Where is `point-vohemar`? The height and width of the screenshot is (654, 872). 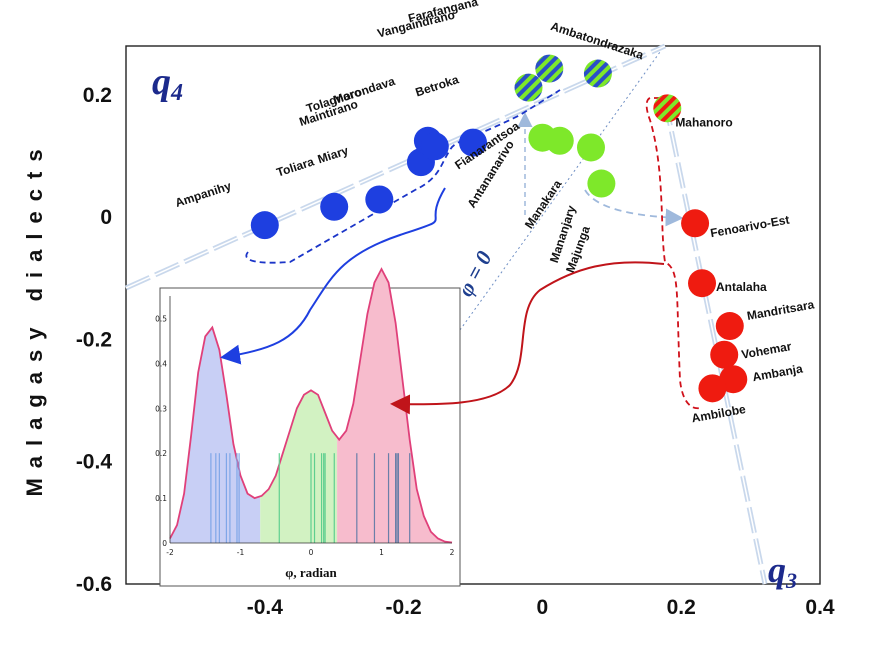 point-vohemar is located at coordinates (724, 354).